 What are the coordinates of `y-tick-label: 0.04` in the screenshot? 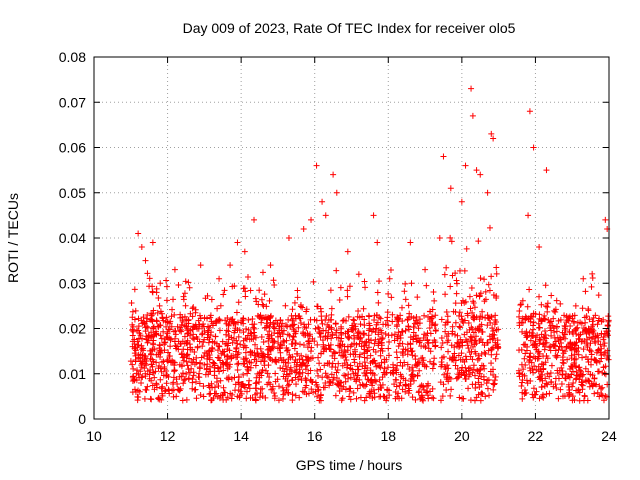 It's located at (72, 238).